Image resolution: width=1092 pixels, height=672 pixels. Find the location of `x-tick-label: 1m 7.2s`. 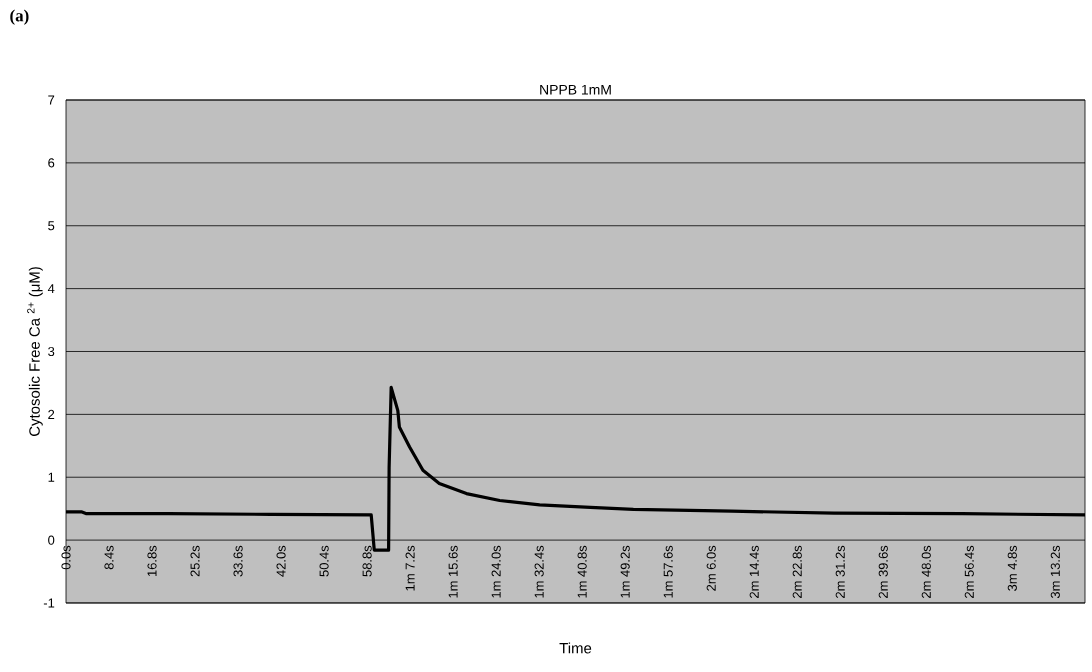

x-tick-label: 1m 7.2s is located at coordinates (410, 568).